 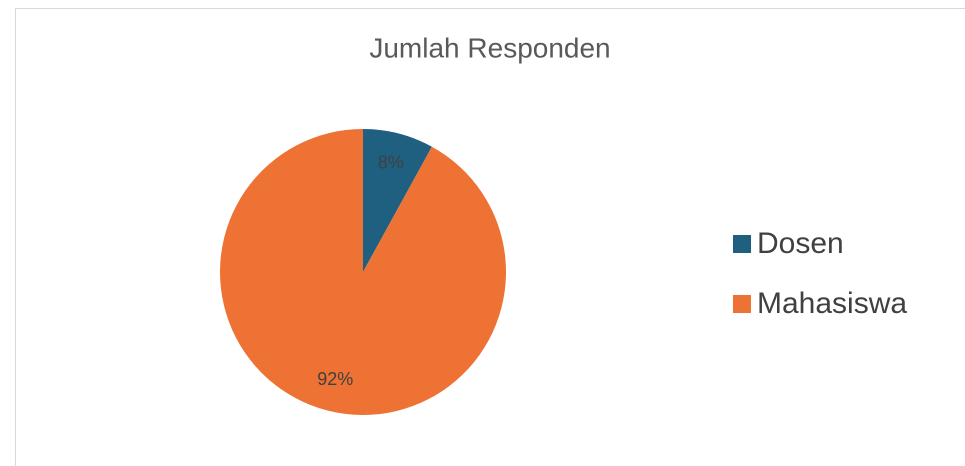 What do you see at coordinates (391, 163) in the screenshot?
I see `data-label: 8%` at bounding box center [391, 163].